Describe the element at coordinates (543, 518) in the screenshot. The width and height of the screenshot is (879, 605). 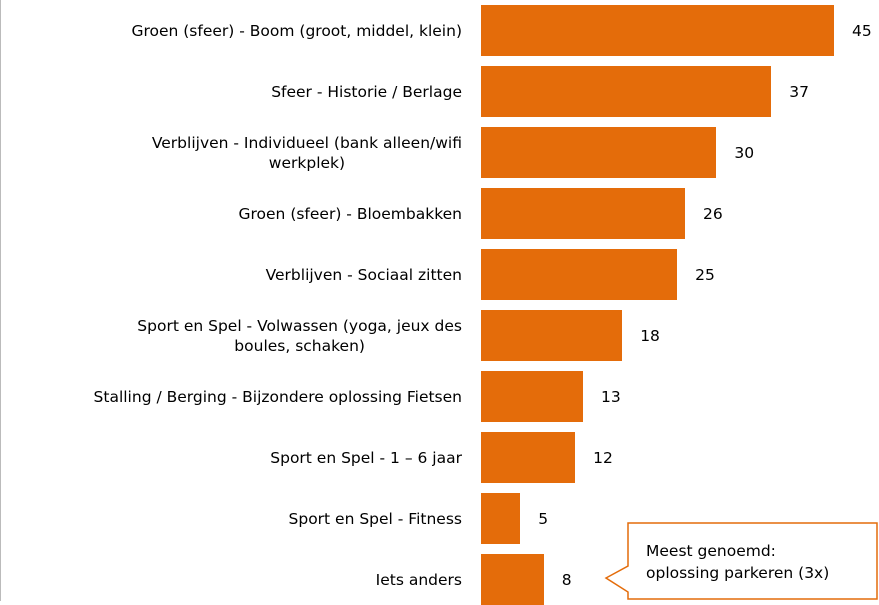
I see `value-label: 5` at that location.